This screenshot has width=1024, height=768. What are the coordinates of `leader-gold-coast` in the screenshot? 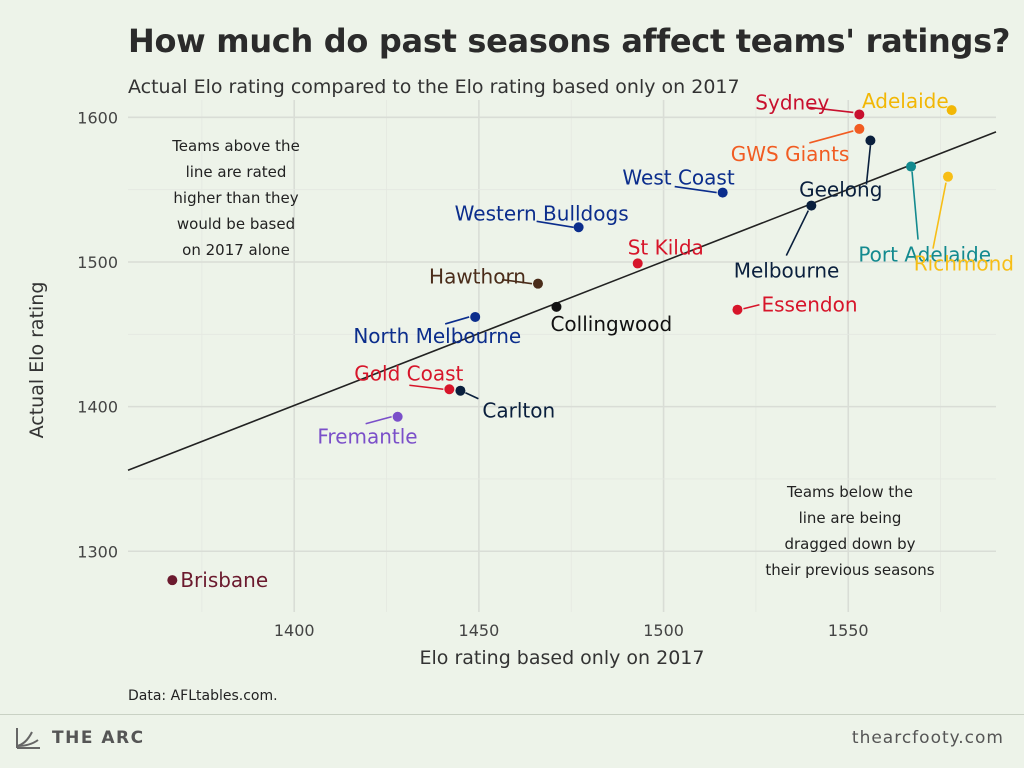 It's located at (426, 387).